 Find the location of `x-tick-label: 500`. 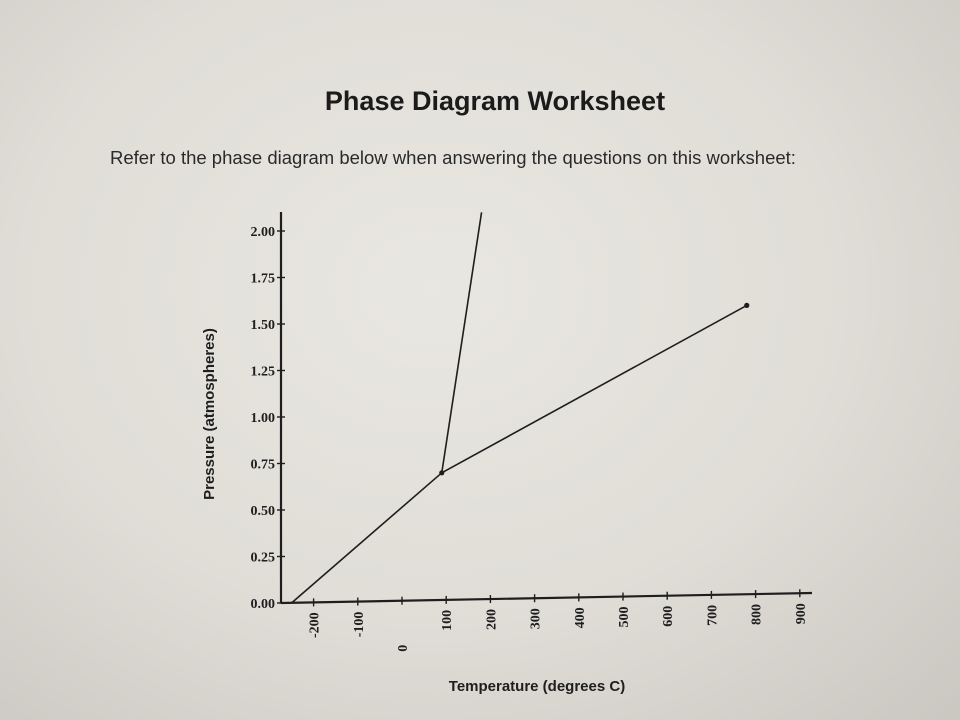

x-tick-label: 500 is located at coordinates (624, 617).